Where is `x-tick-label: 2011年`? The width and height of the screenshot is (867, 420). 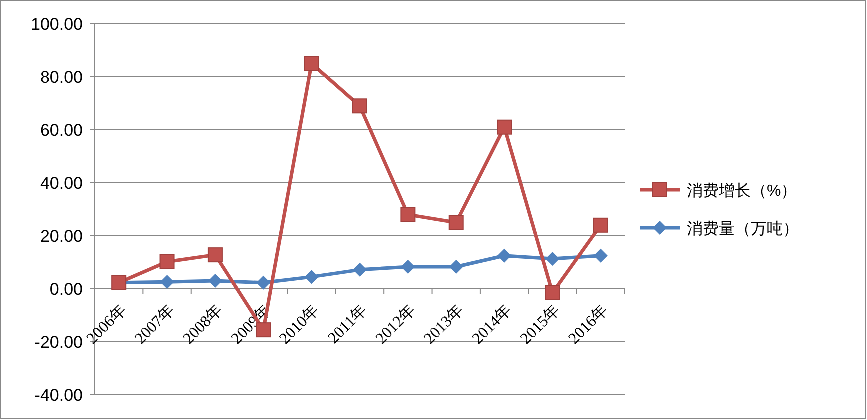
x-tick-label: 2011年 is located at coordinates (348, 325).